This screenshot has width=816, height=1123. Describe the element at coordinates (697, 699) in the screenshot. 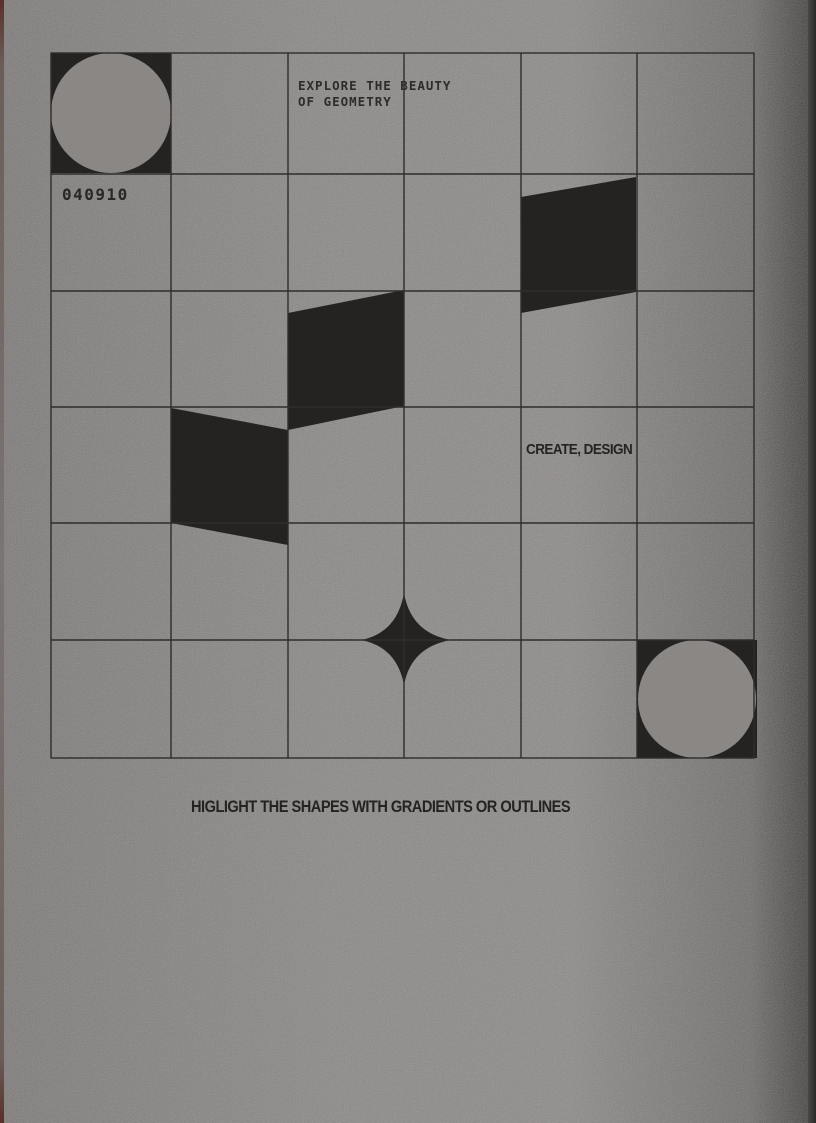

I see `corner-circle-bottom-right` at that location.